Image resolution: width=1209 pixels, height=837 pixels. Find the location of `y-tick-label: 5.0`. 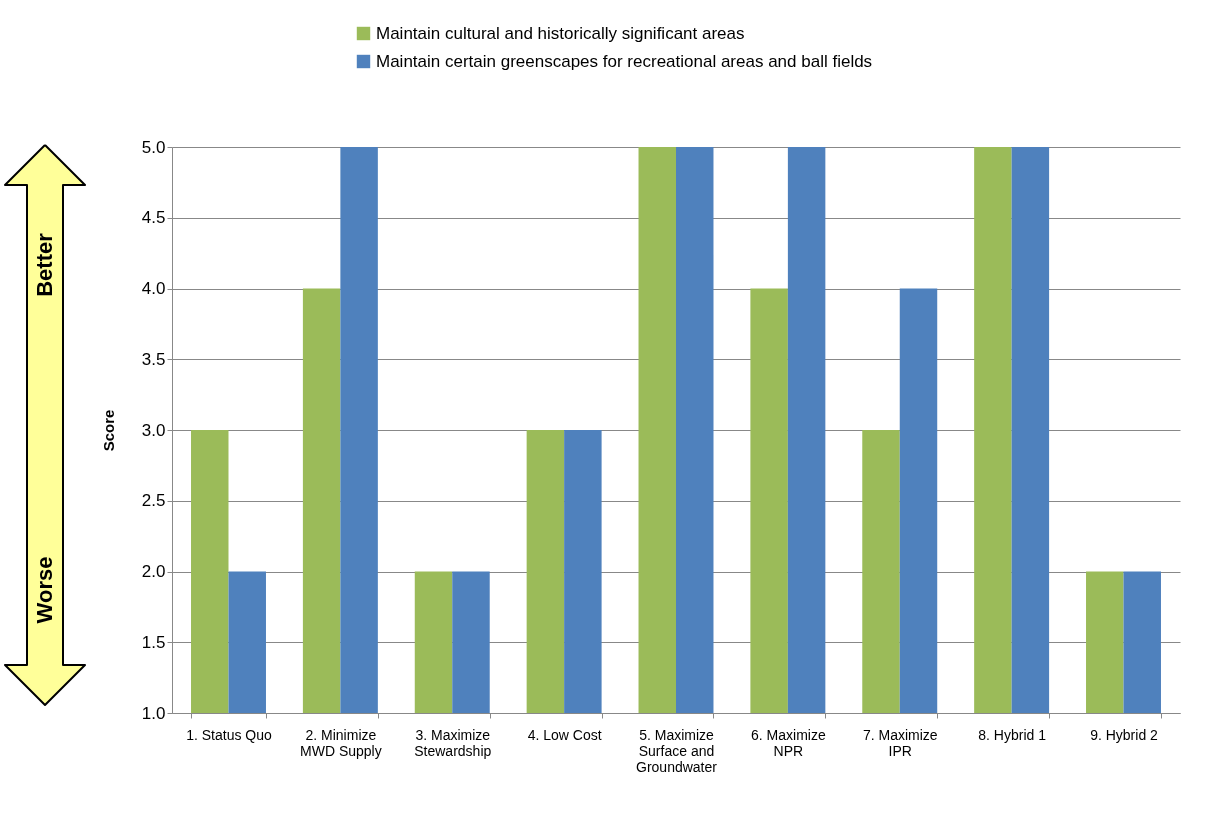

y-tick-label: 5.0 is located at coordinates (153, 147).